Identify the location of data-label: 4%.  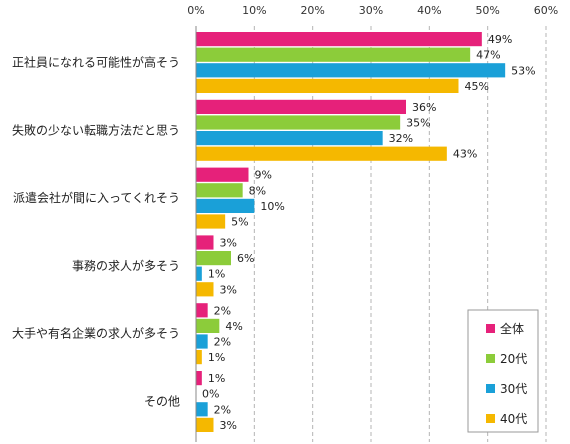
(233, 326).